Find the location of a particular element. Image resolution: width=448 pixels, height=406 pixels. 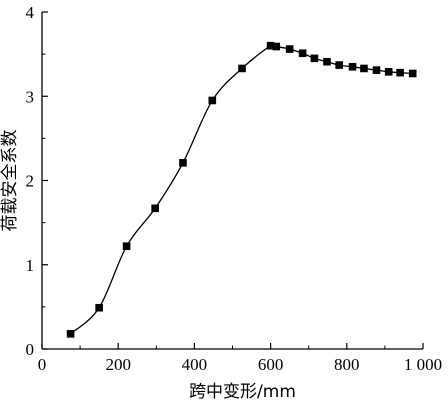

x-tick-label: 0 is located at coordinates (42, 364).